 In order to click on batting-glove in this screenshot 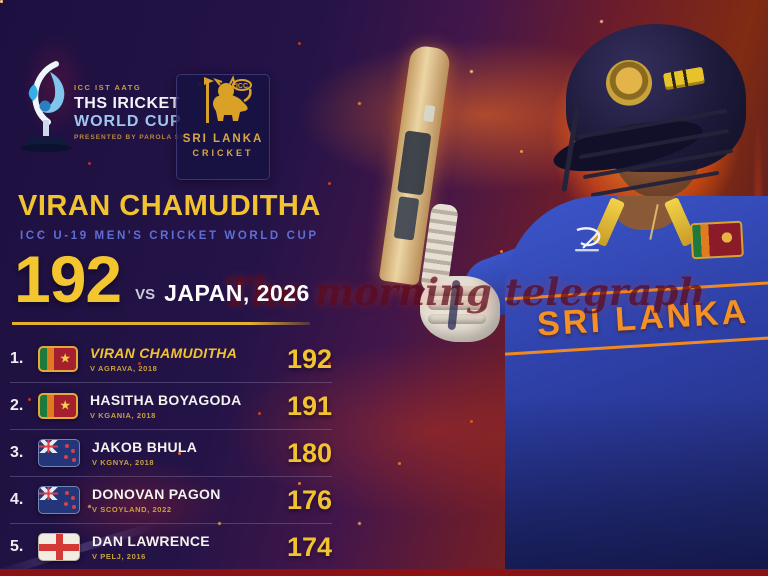, I will do `click(460, 309)`.